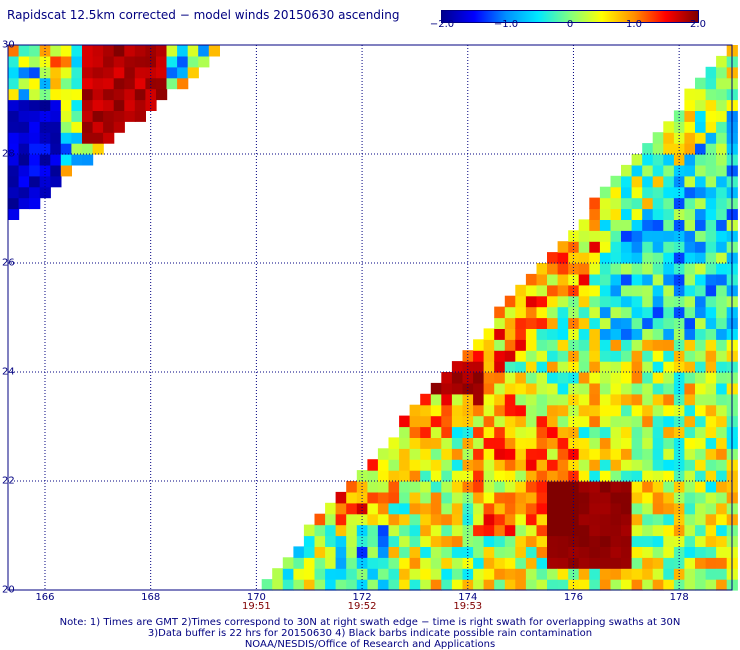 This screenshot has width=740, height=650. Describe the element at coordinates (256, 597) in the screenshot. I see `longitude-label: 170` at that location.